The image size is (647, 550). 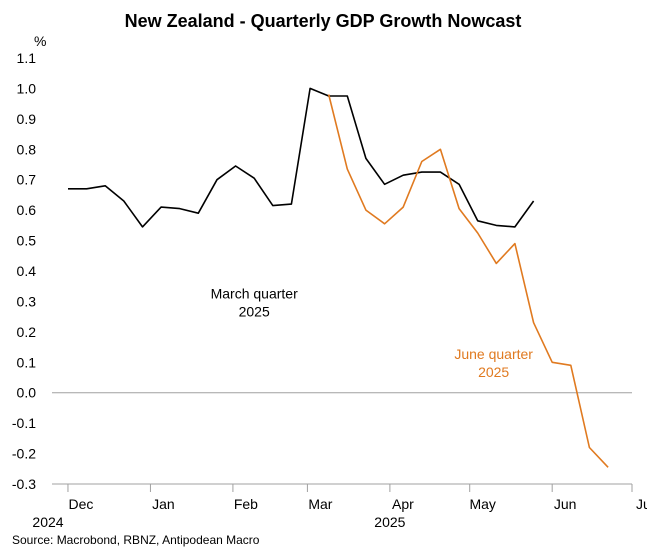 What do you see at coordinates (565, 504) in the screenshot?
I see `x-tick-label: Jun` at bounding box center [565, 504].